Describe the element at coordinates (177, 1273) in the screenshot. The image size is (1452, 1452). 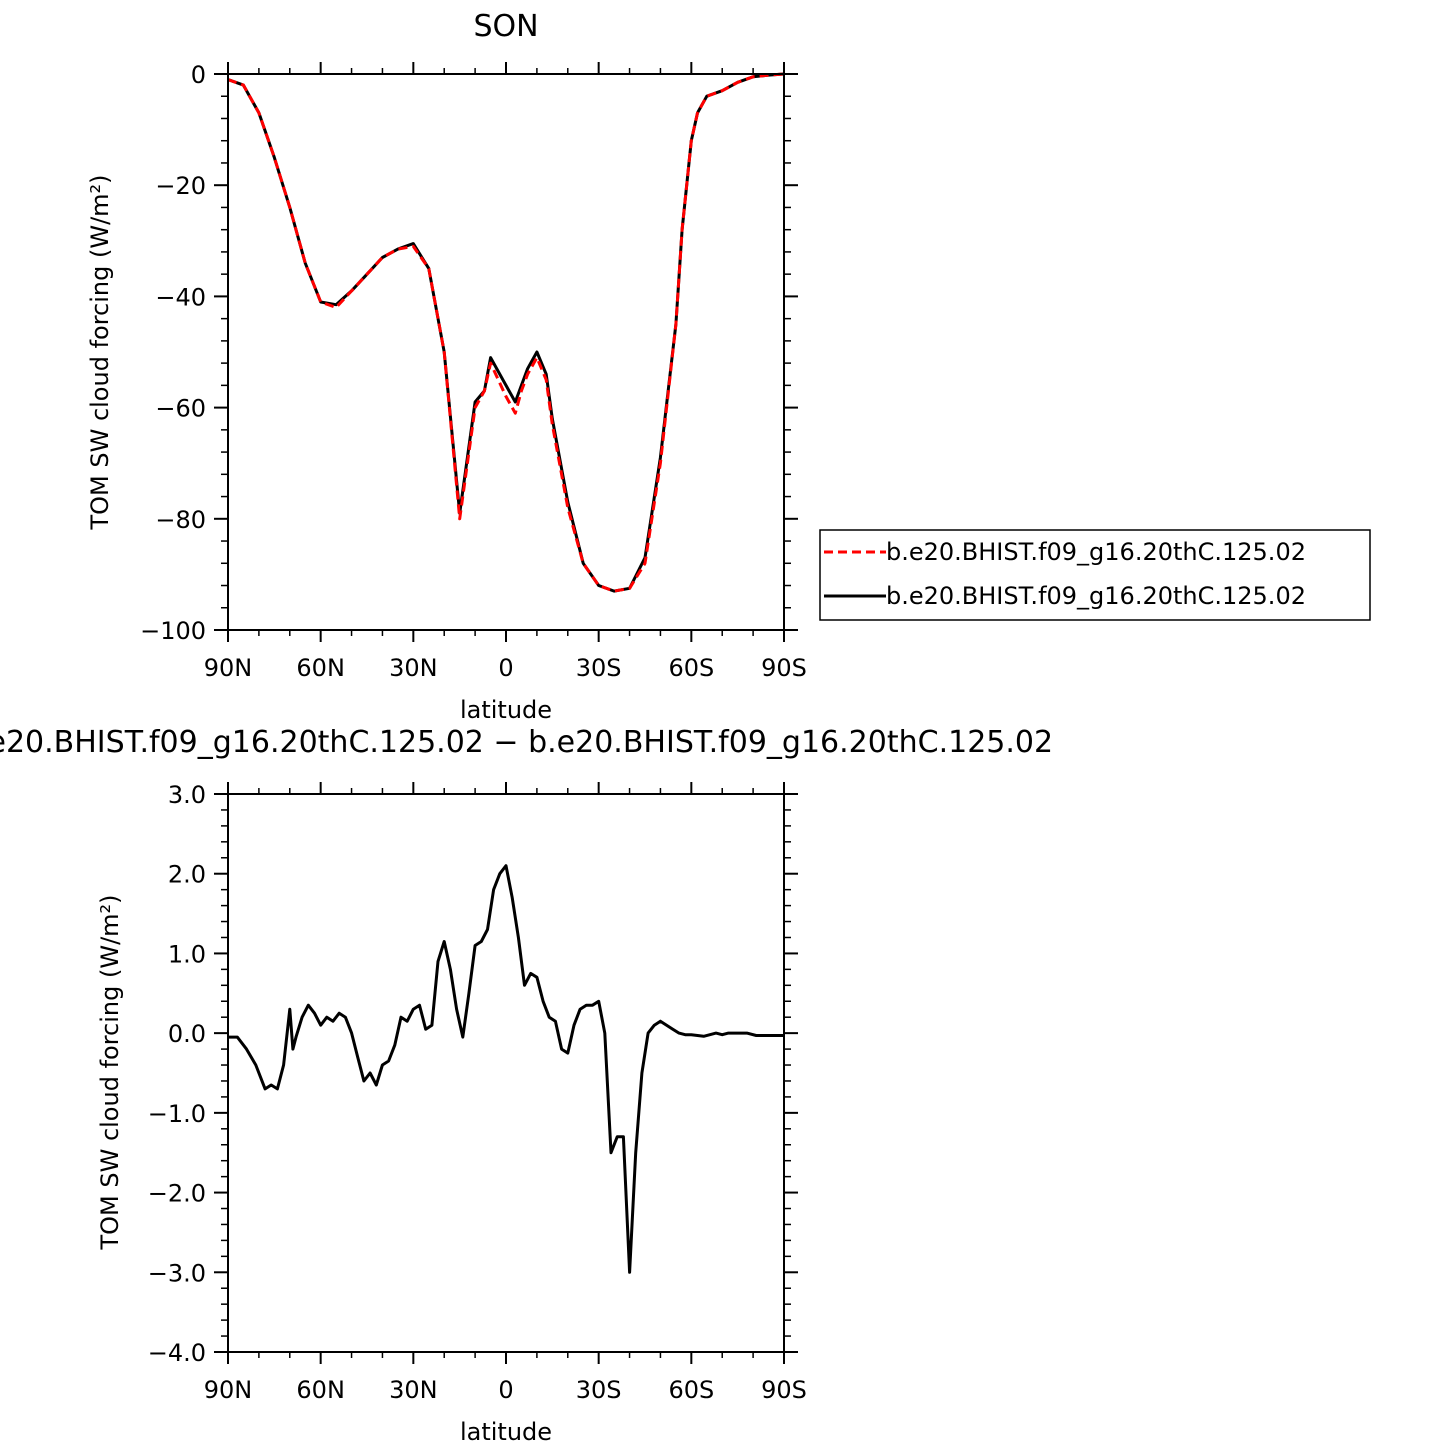
I see `bottom-y-tick-label: −3.0` at that location.